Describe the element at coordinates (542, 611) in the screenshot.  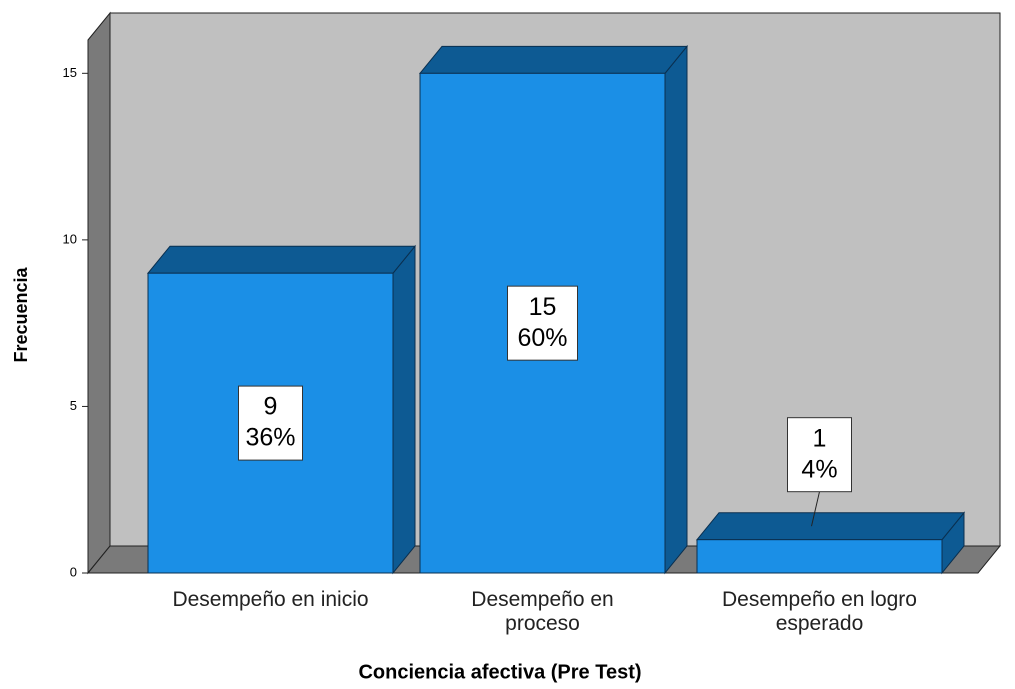
I see `x-tick-label: Desempeño en proceso` at that location.